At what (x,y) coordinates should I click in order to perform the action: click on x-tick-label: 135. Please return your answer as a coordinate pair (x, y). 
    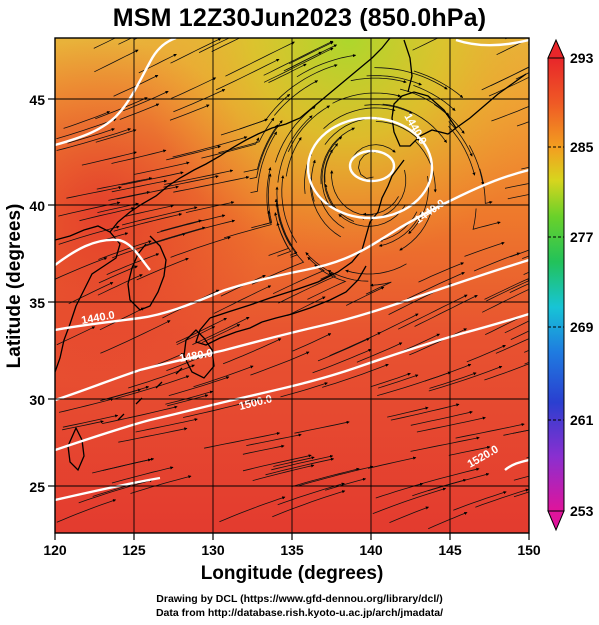
    Looking at the image, I should click on (292, 550).